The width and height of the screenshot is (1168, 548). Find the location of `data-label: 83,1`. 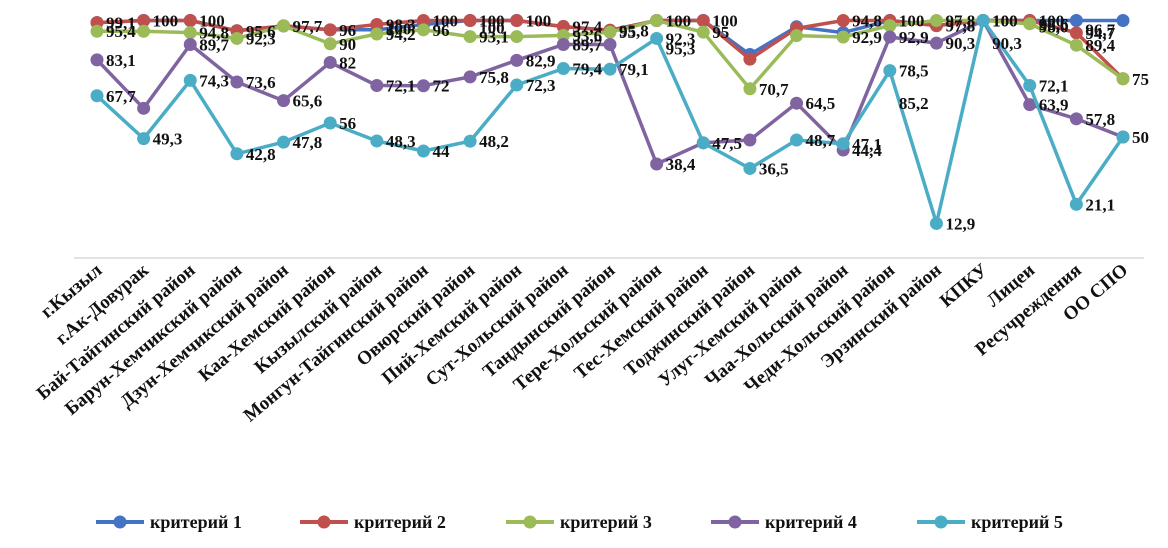

data-label: 83,1 is located at coordinates (121, 60).